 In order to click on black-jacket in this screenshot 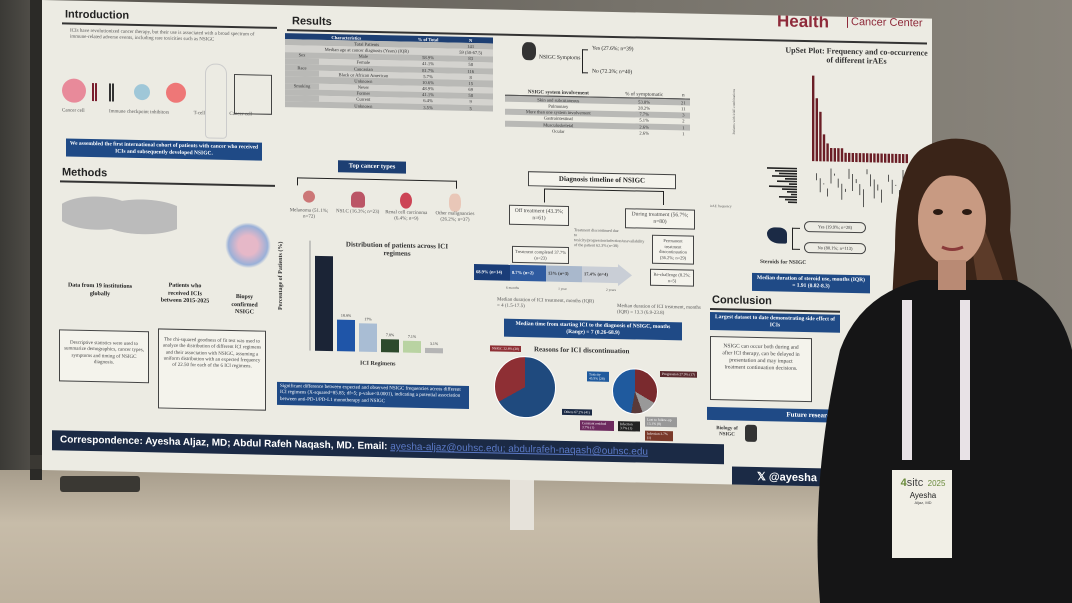, I will do `click(944, 441)`.